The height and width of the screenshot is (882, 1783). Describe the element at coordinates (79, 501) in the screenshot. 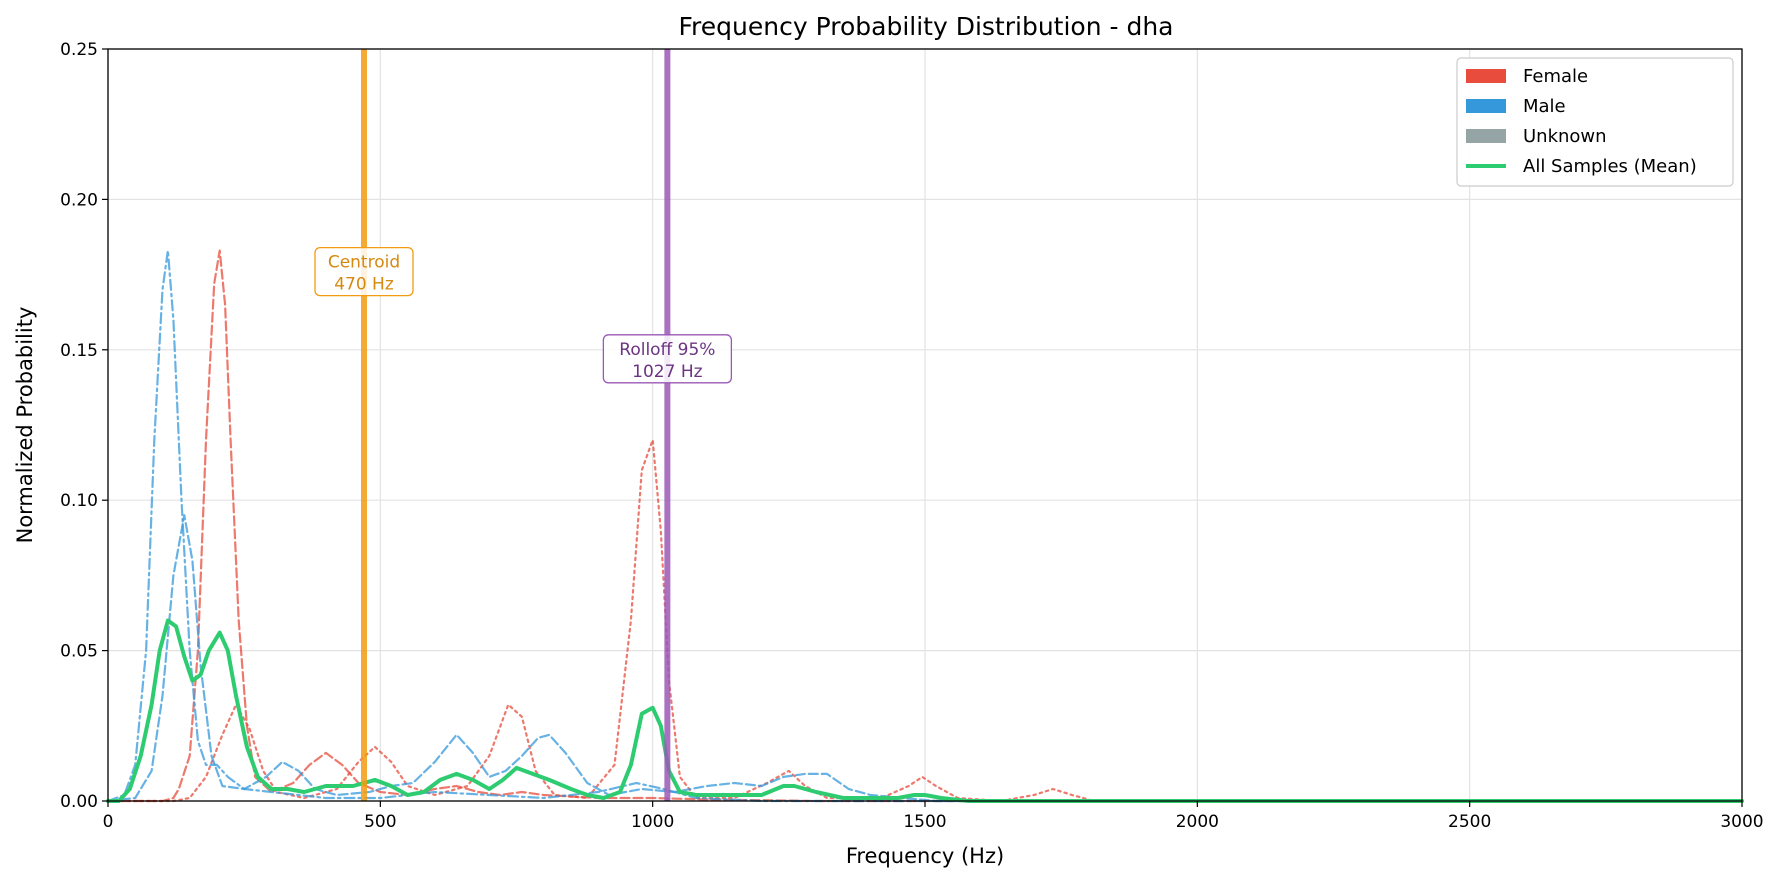

I see `y-tick-label: 0.10` at that location.